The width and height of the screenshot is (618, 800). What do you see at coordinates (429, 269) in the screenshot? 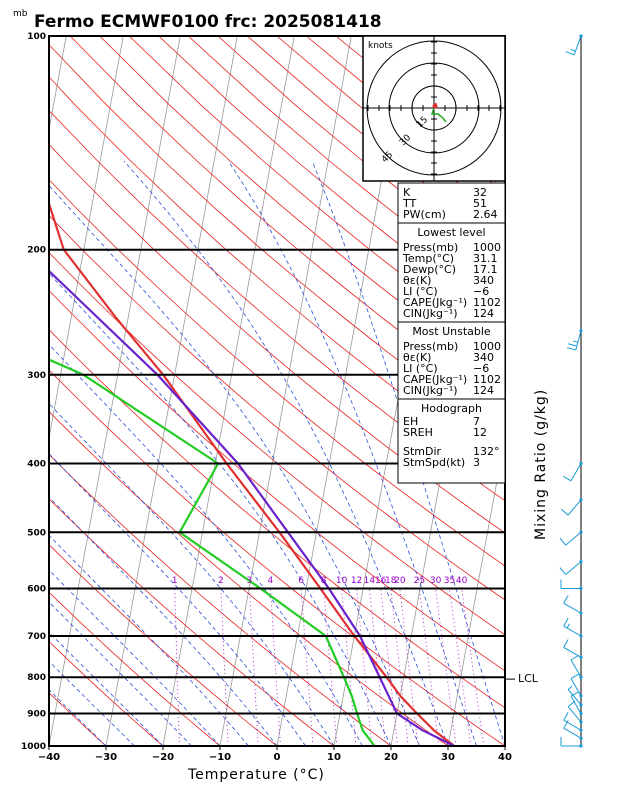
I see `index-name: Dewp(°C)` at bounding box center [429, 269].